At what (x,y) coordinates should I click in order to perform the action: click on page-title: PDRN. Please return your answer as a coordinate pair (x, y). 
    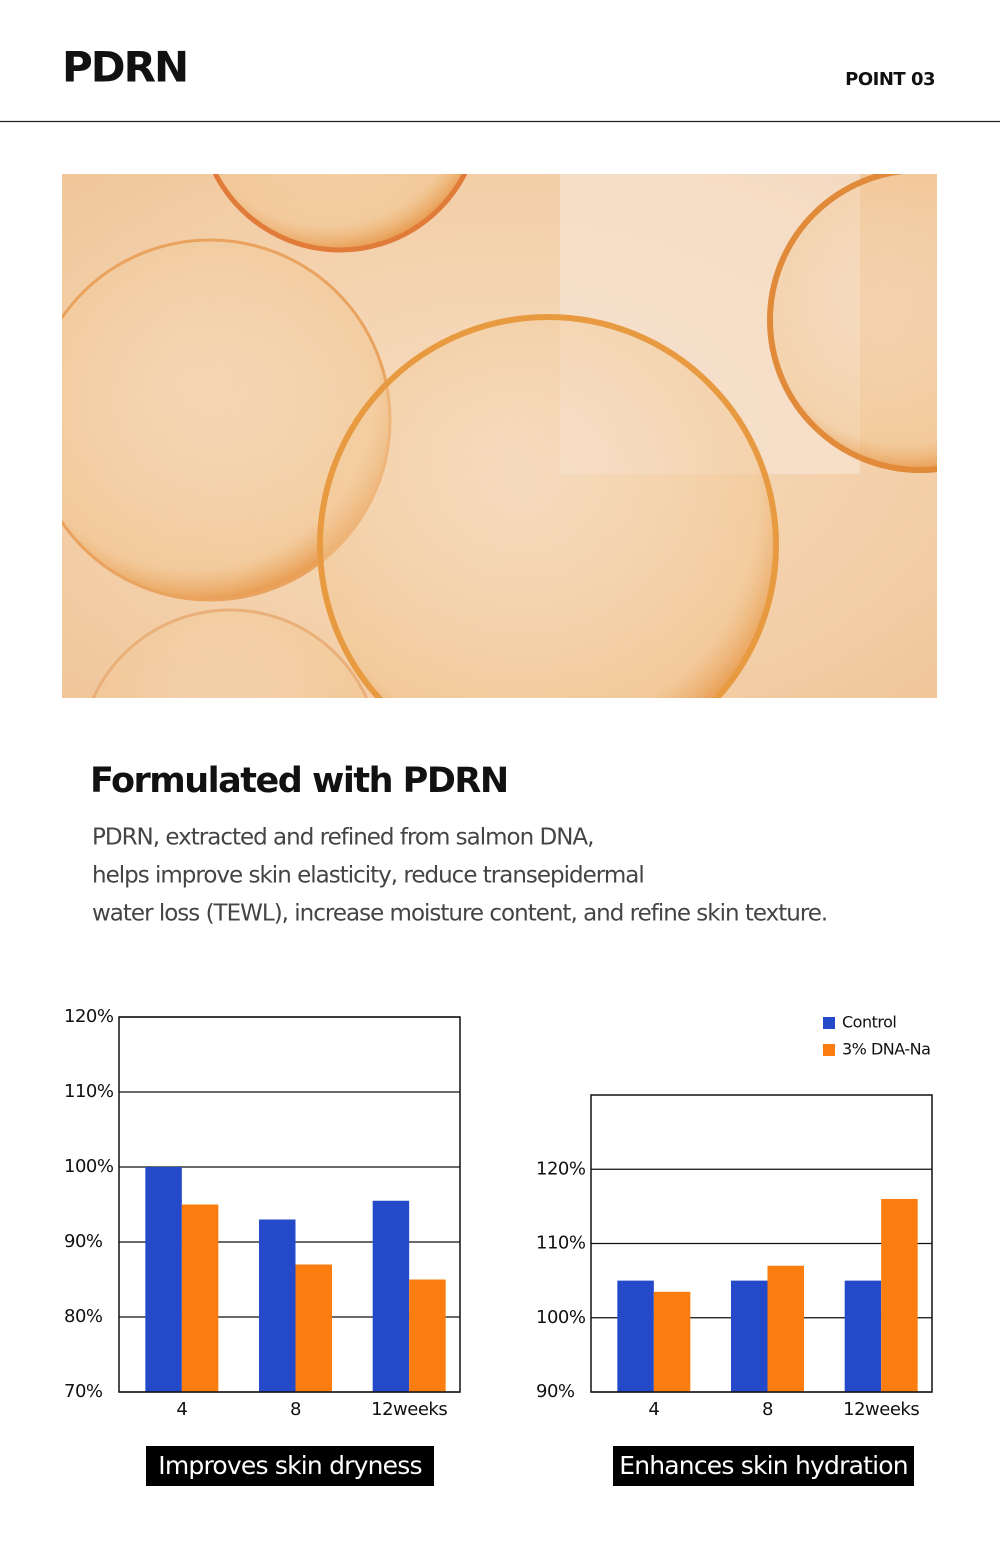
    Looking at the image, I should click on (124, 67).